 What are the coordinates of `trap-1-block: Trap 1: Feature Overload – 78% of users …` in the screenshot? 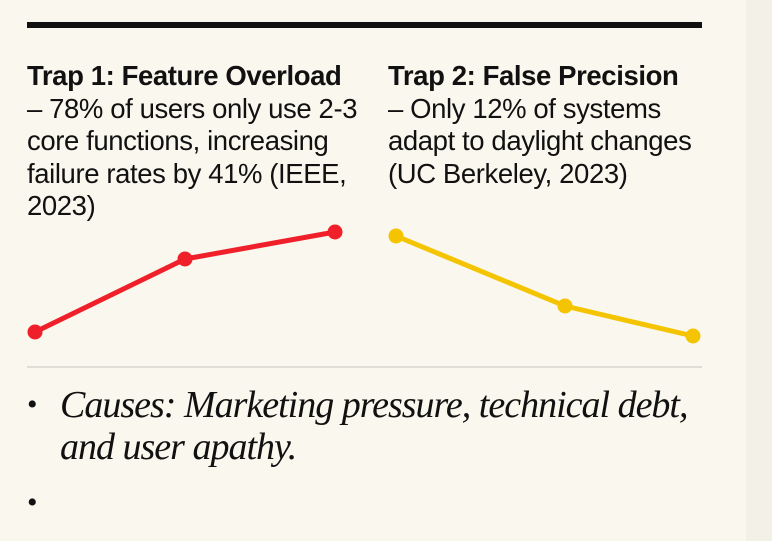 It's located at (197, 141).